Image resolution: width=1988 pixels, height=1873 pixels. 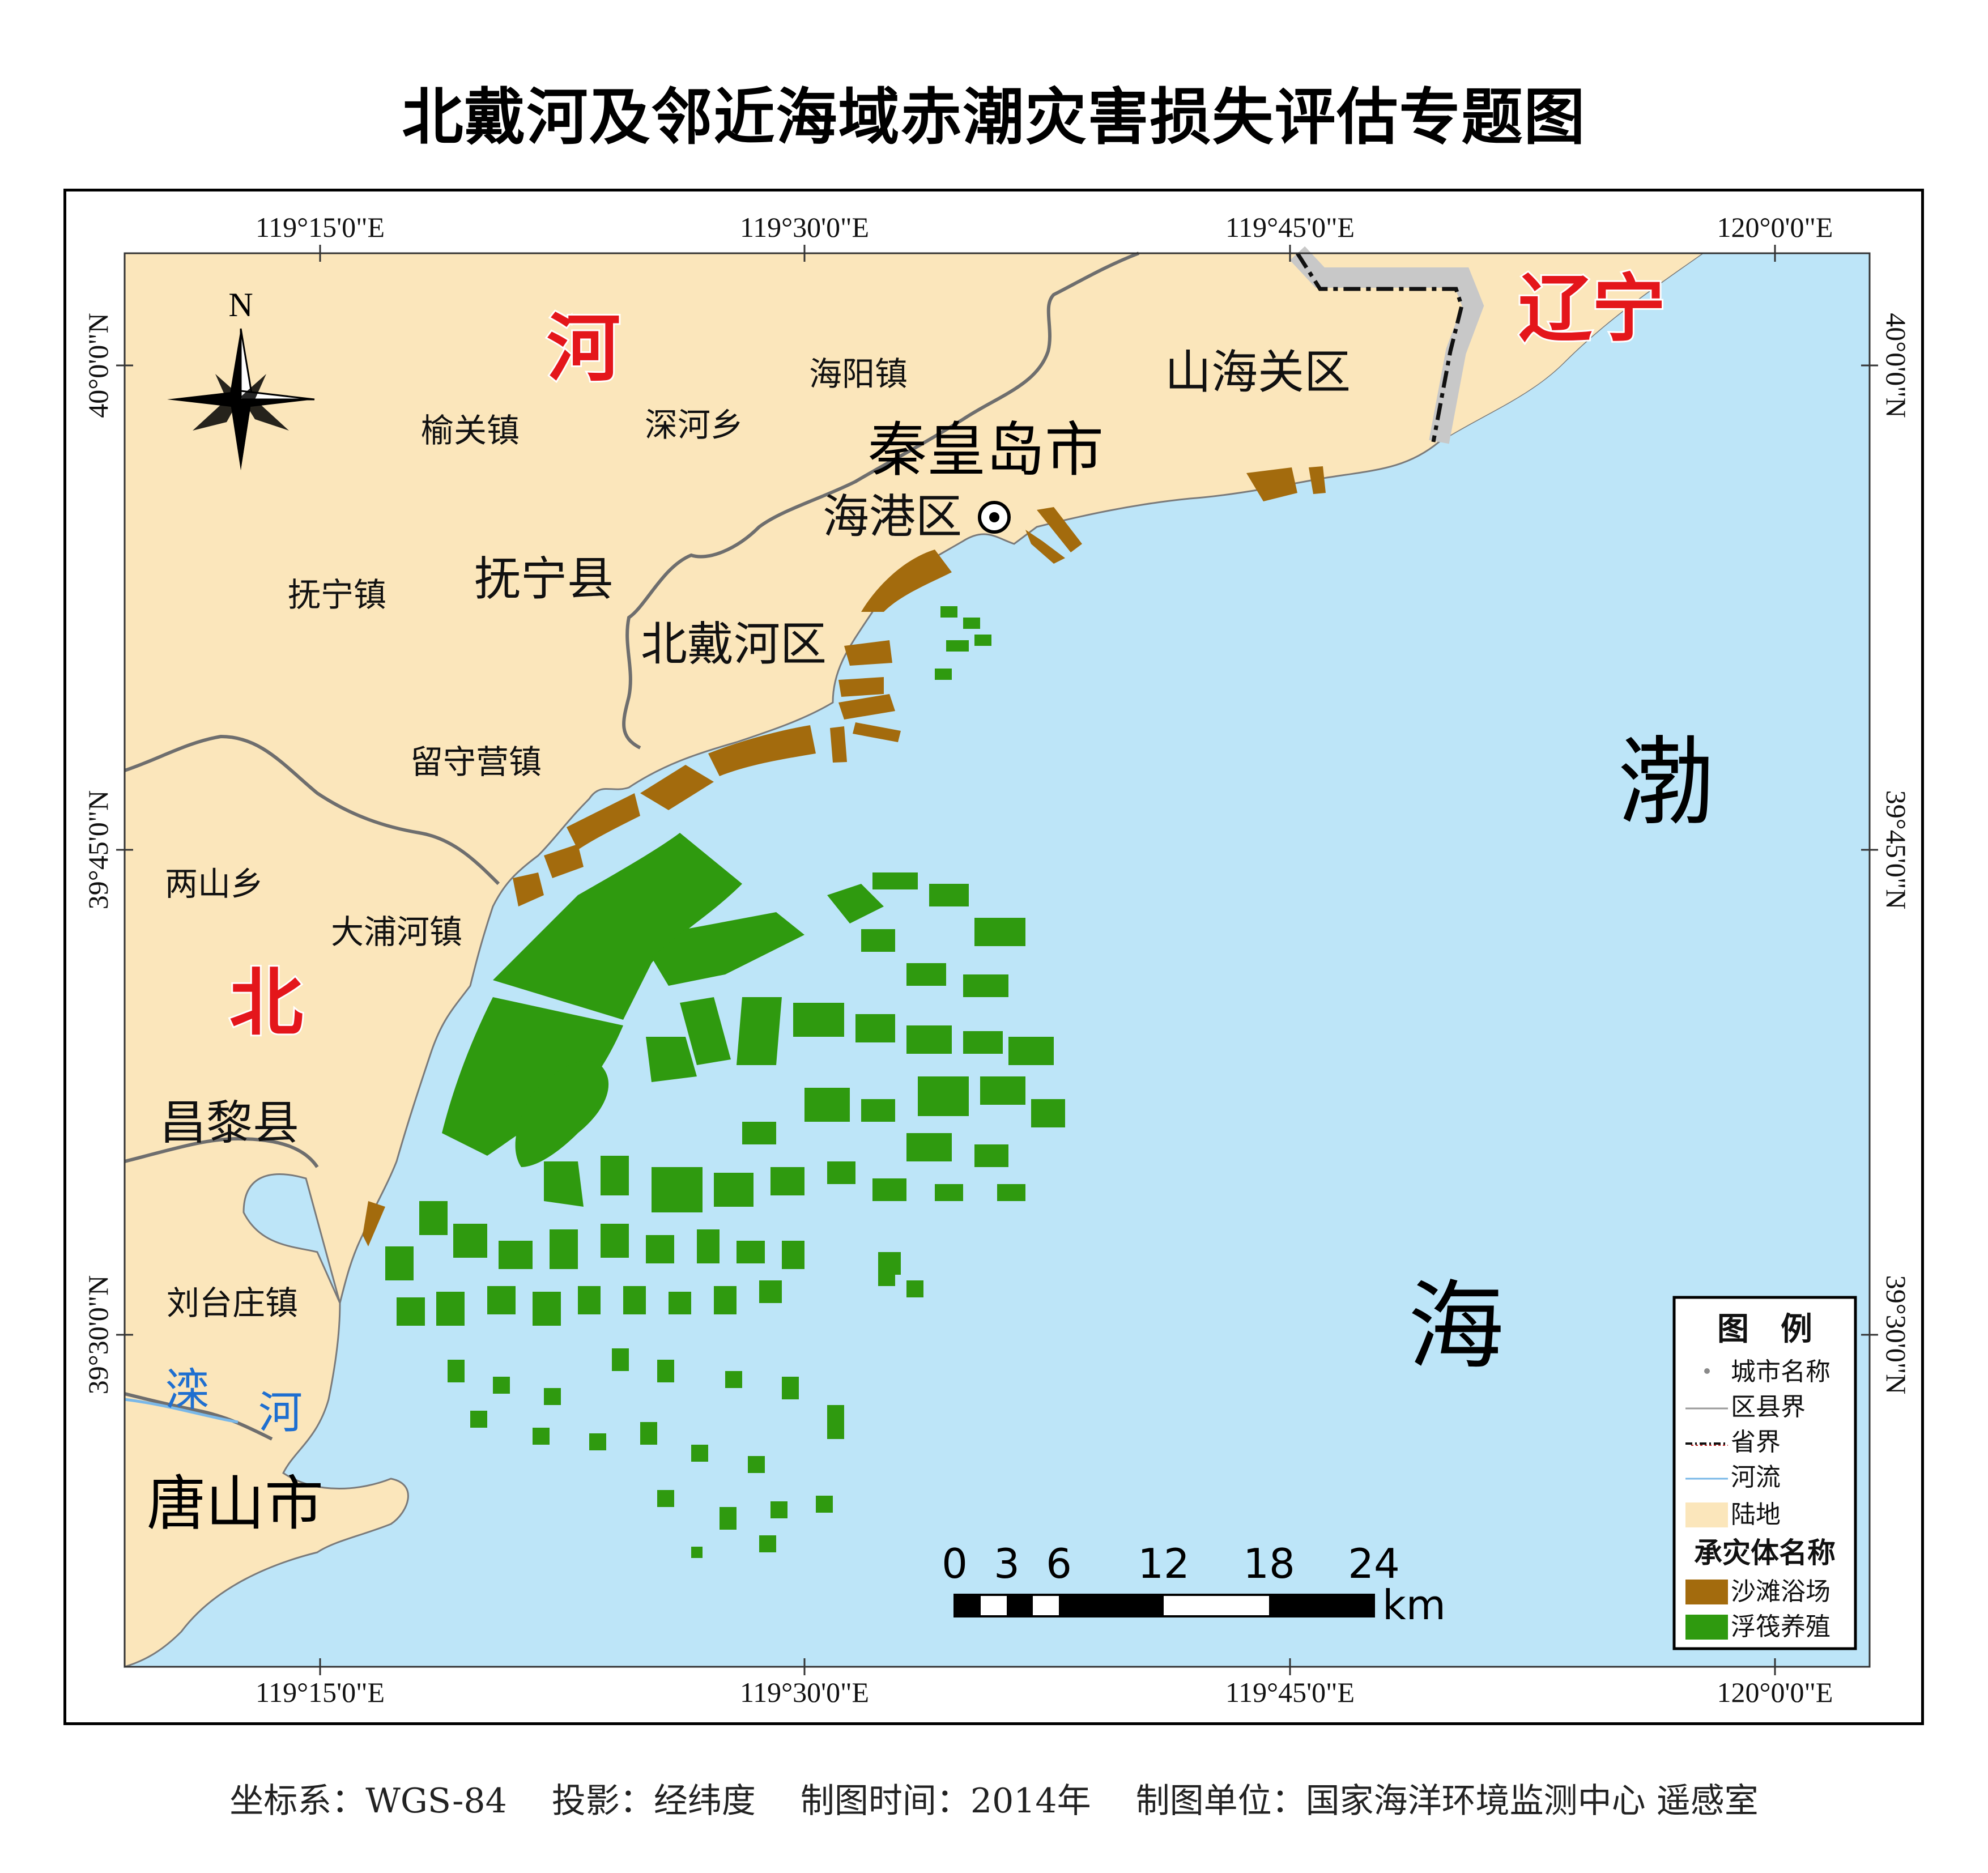 I want to click on lon-label-top-1: 119°15'0"E, so click(x=320, y=227).